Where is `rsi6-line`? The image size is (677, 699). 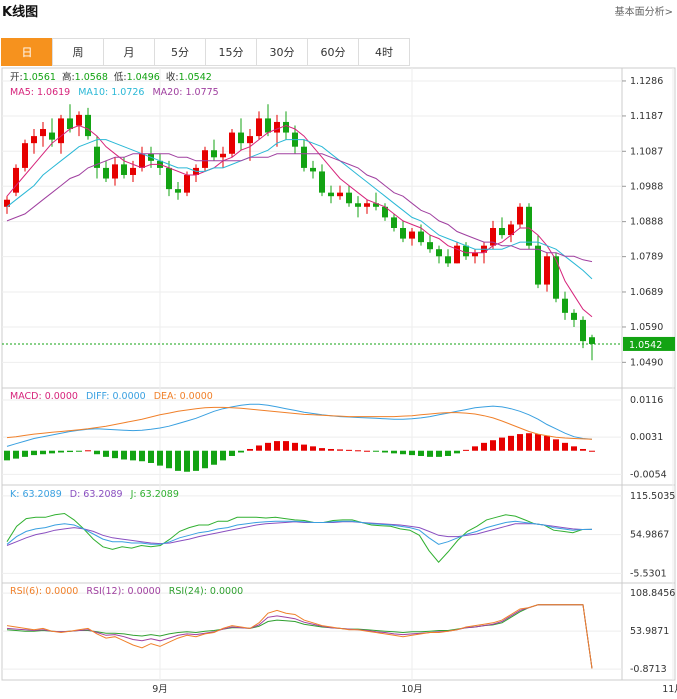
rsi6-line is located at coordinates (299, 636).